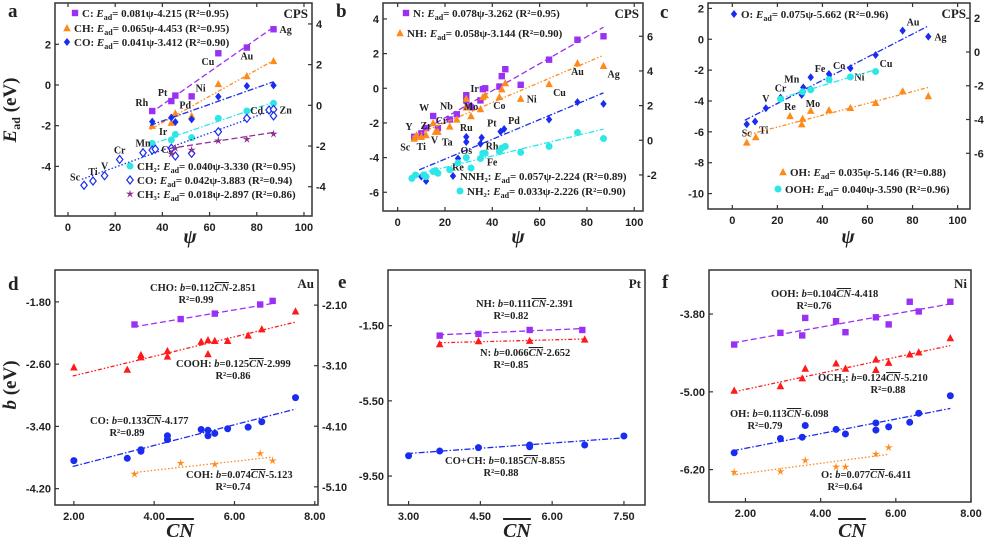  Describe the element at coordinates (772, 414) in the screenshot. I see `equation-coefficient: =0.113` at that location.